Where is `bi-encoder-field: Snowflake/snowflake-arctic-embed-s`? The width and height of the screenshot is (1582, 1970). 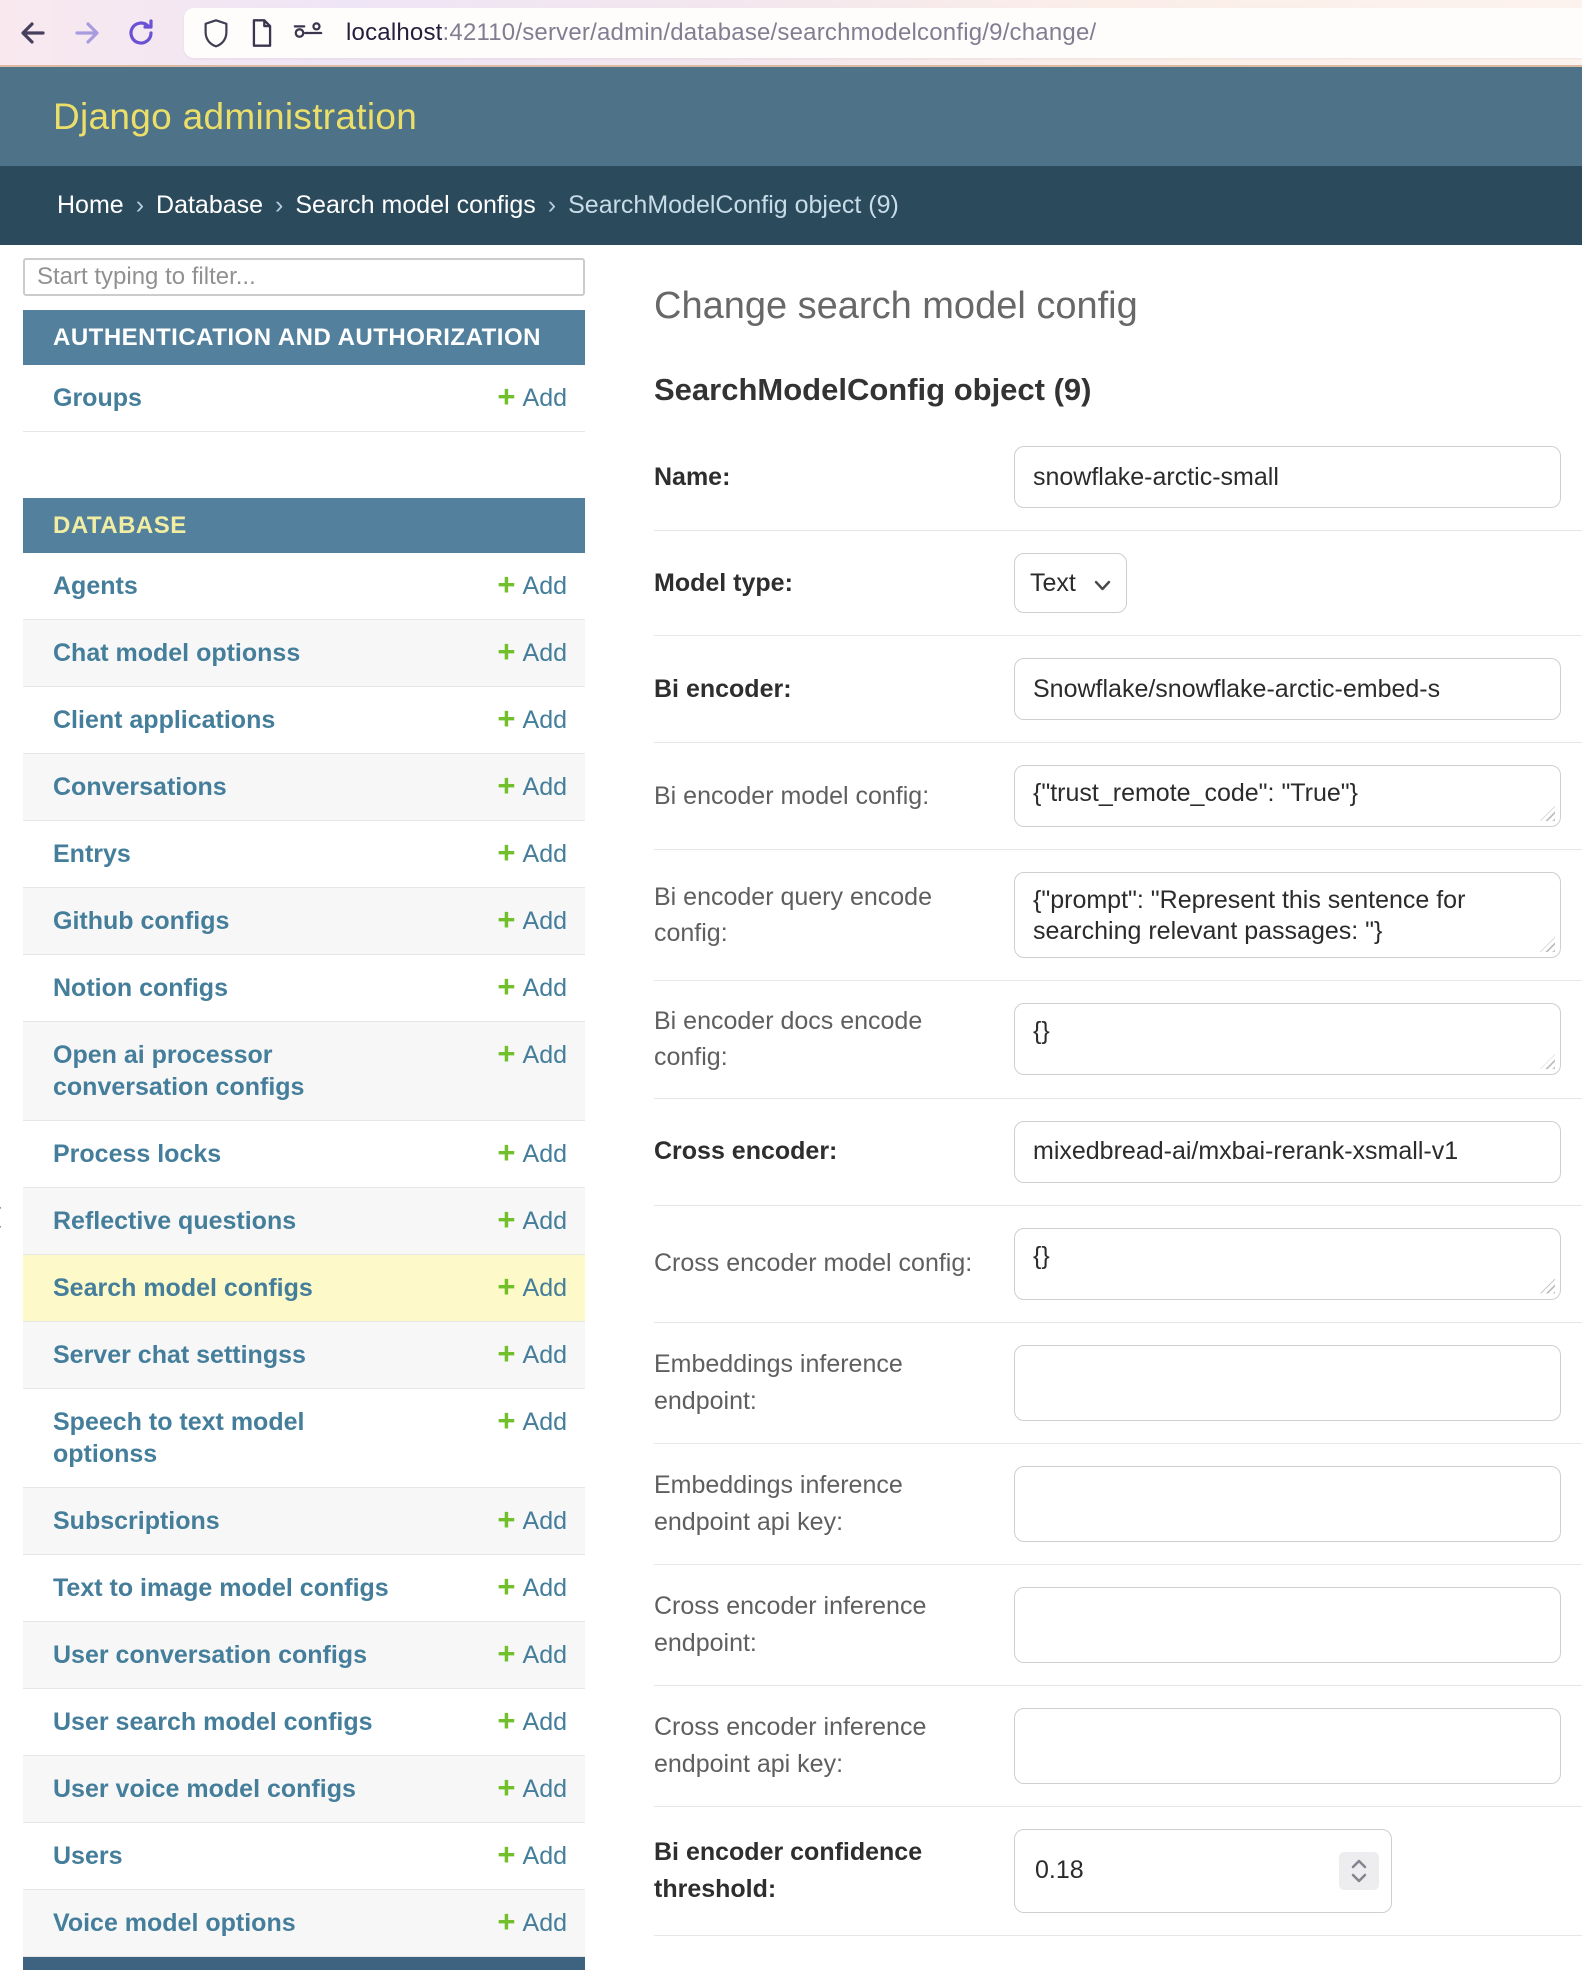
bi-encoder-field: Snowflake/snowflake-arctic-embed-s is located at coordinates (1287, 689).